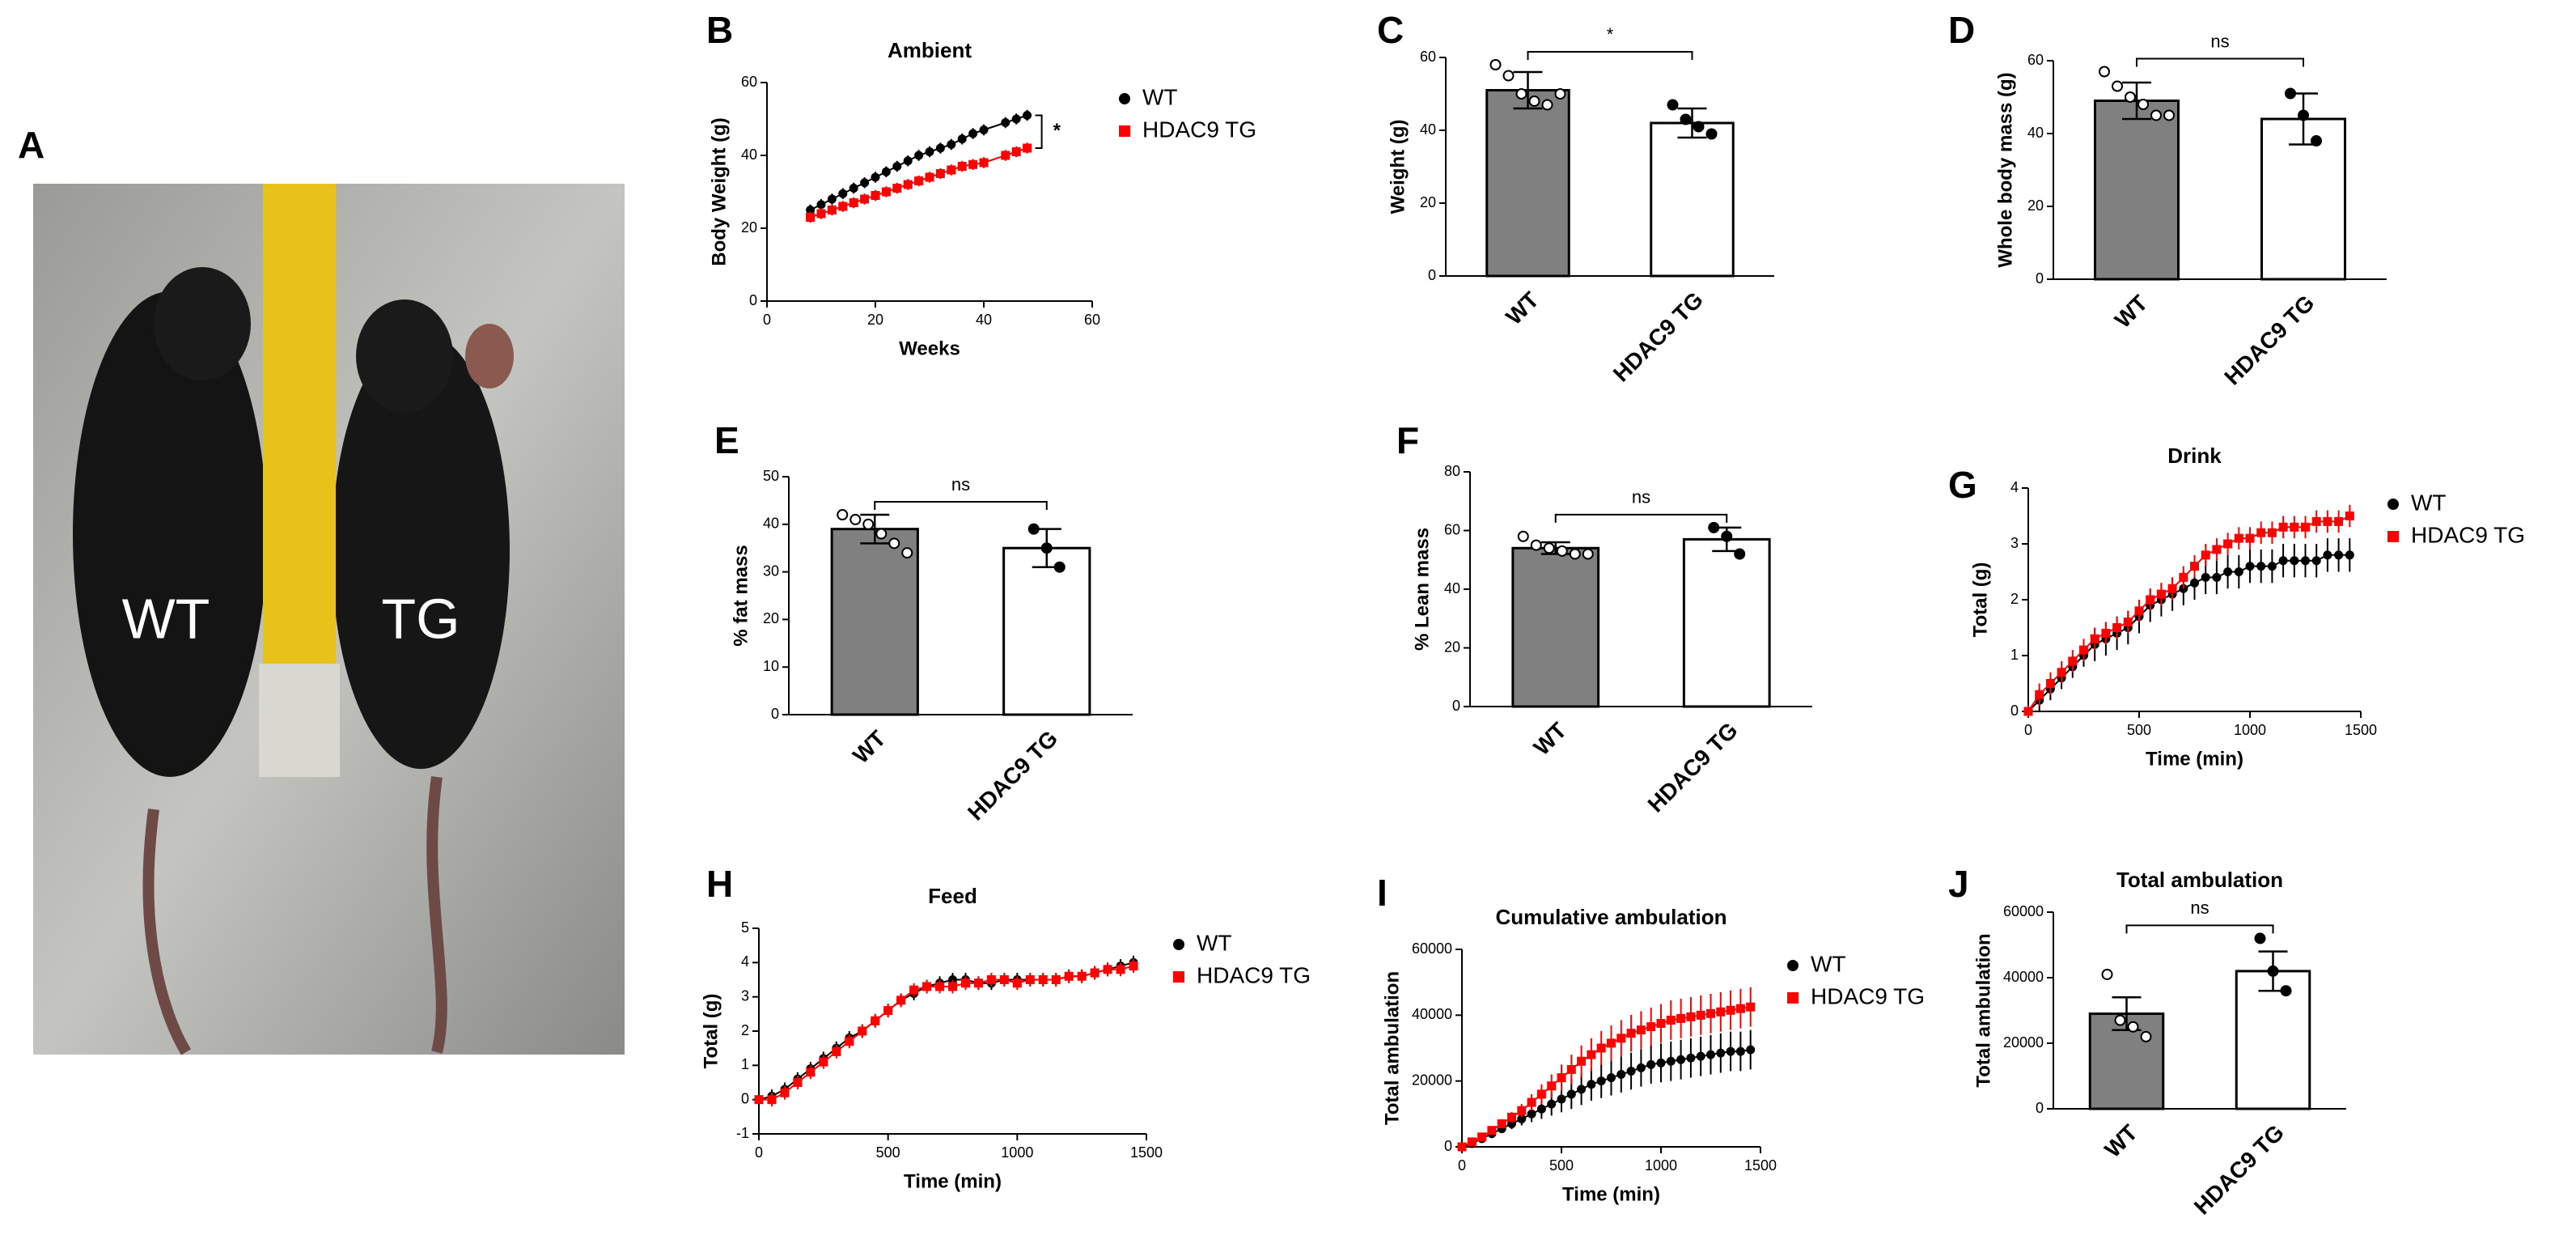 The image size is (2576, 1248). Describe the element at coordinates (745, 995) in the screenshot. I see `y-tick-label: 3` at that location.